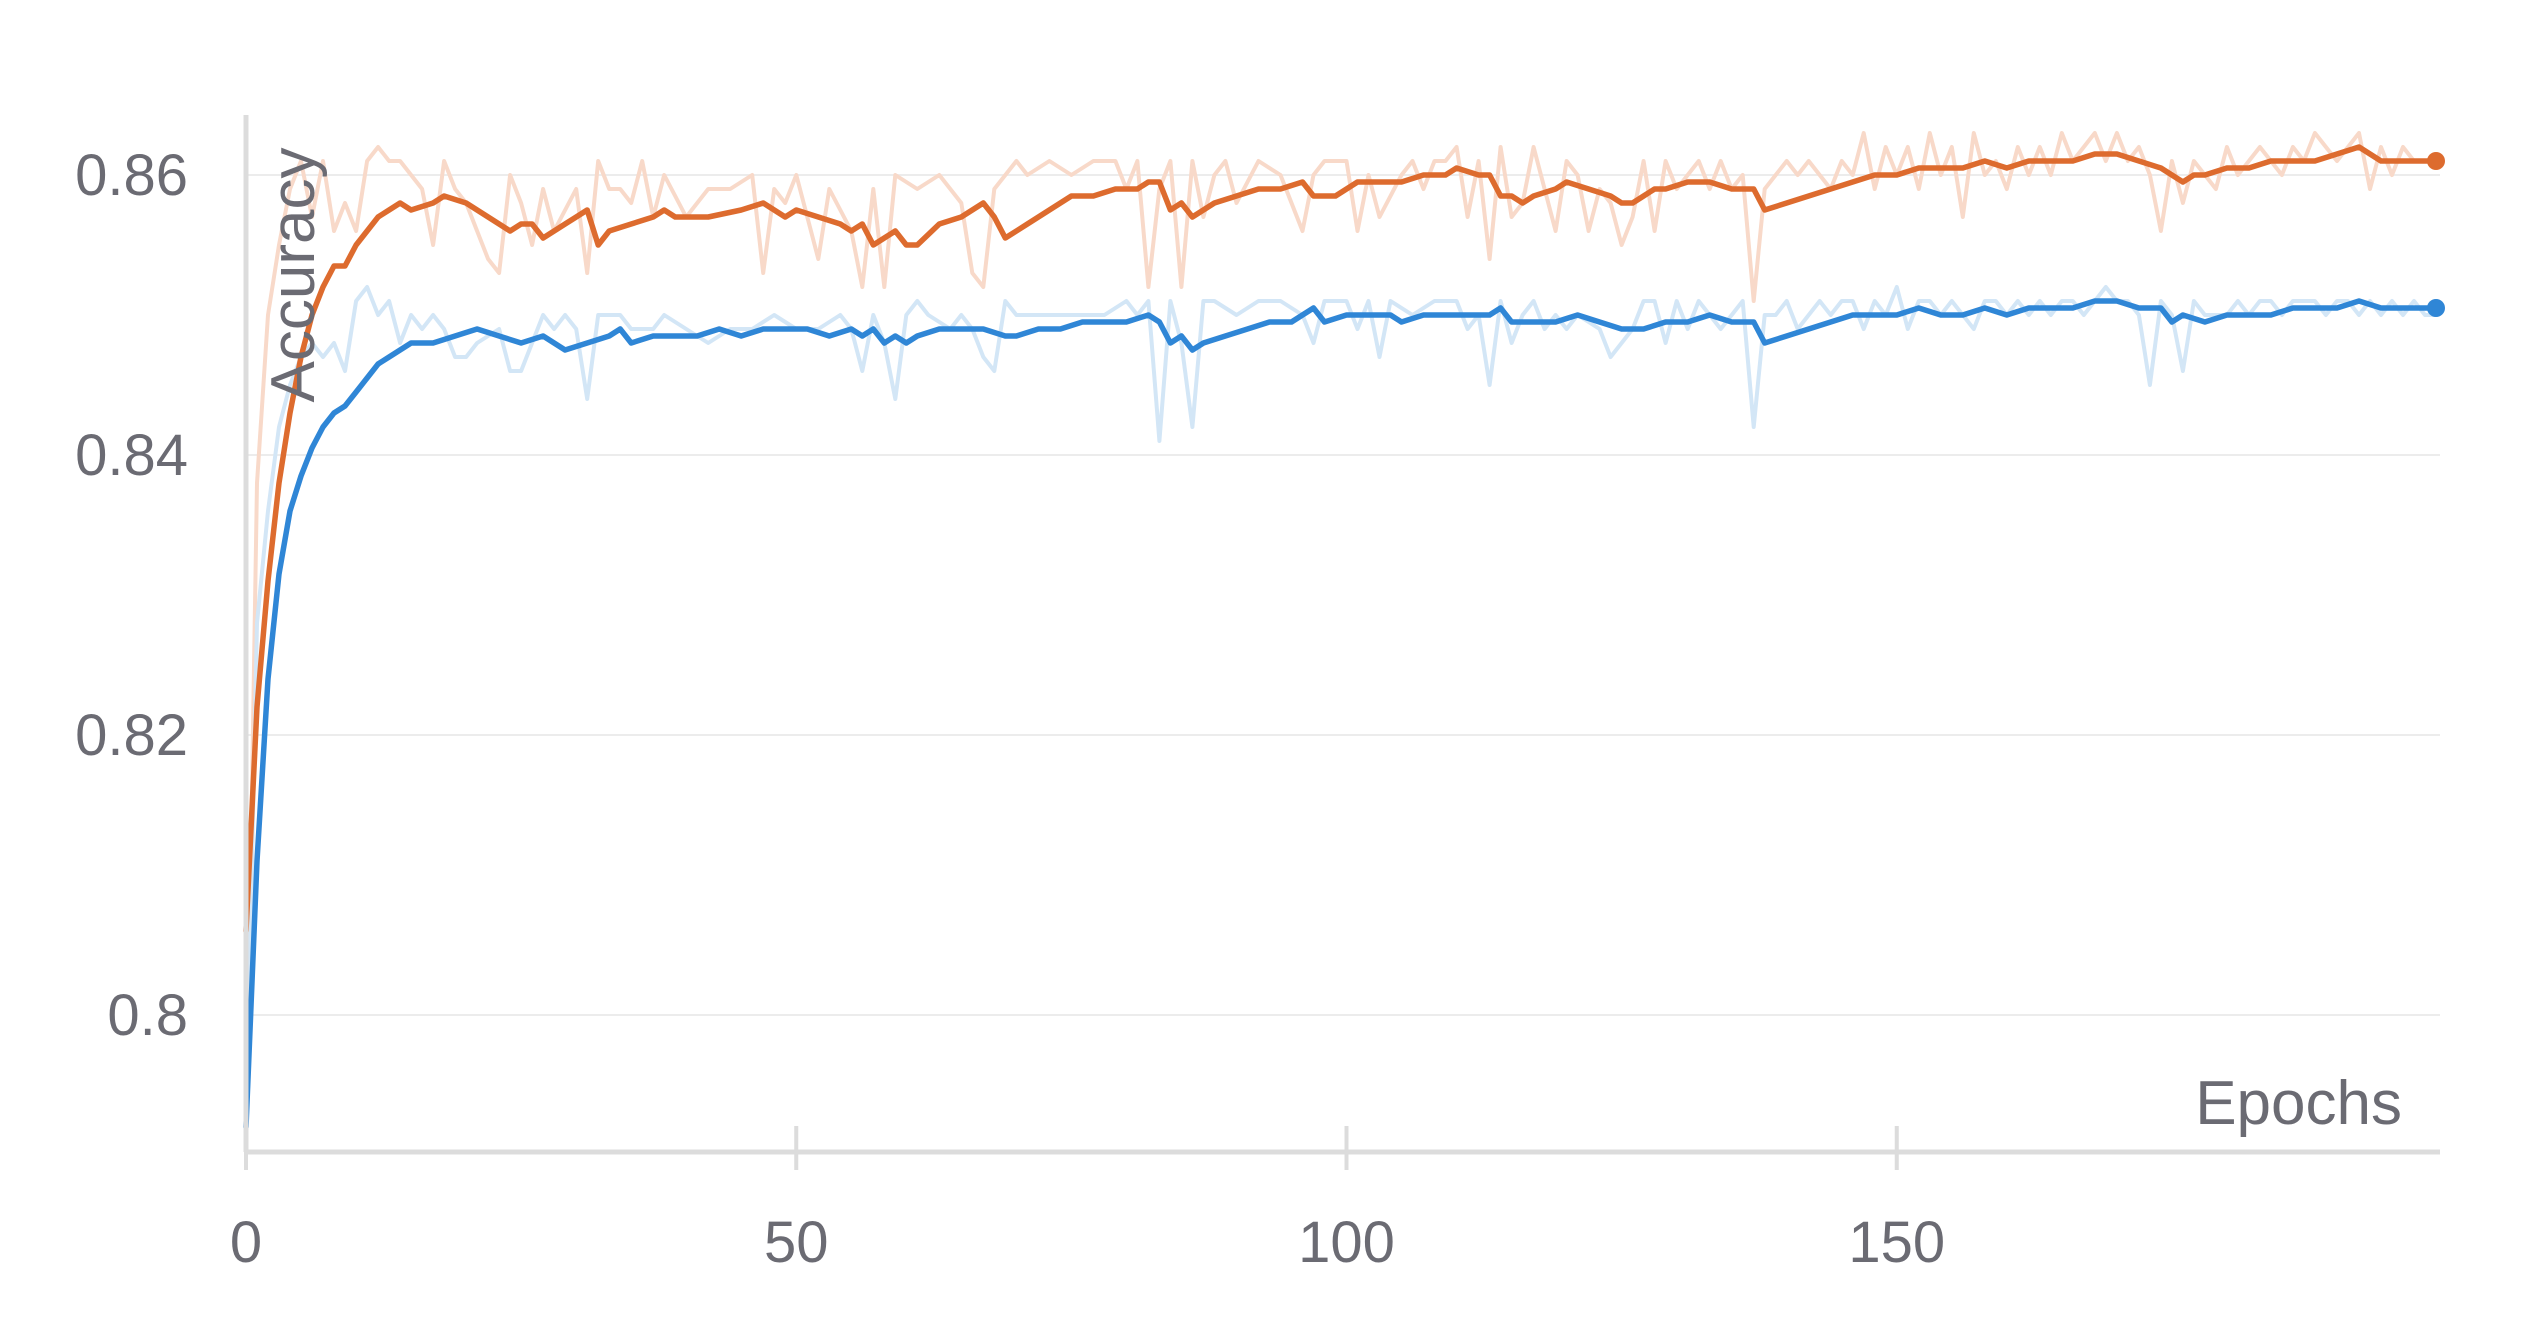 This screenshot has height=1328, width=2528. I want to click on y-tick-label: 0.8, so click(147, 1015).